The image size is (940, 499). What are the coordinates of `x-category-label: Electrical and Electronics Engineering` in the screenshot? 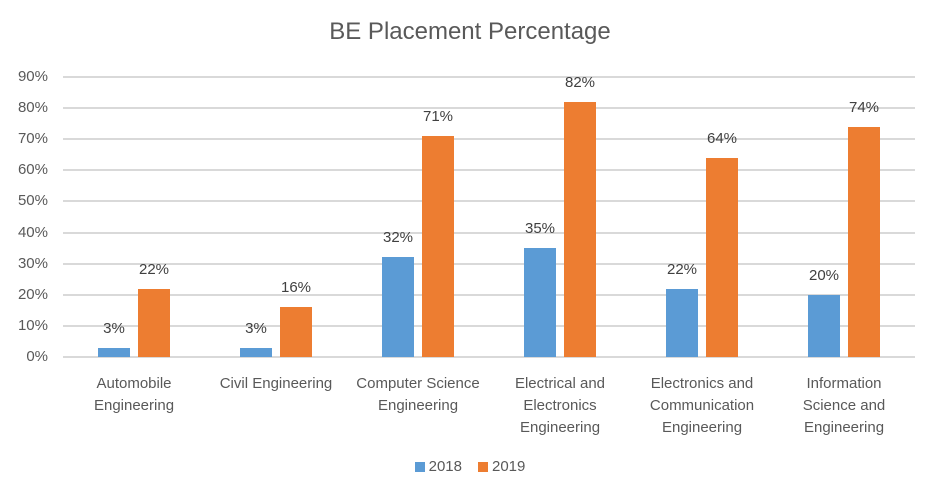 It's located at (560, 405).